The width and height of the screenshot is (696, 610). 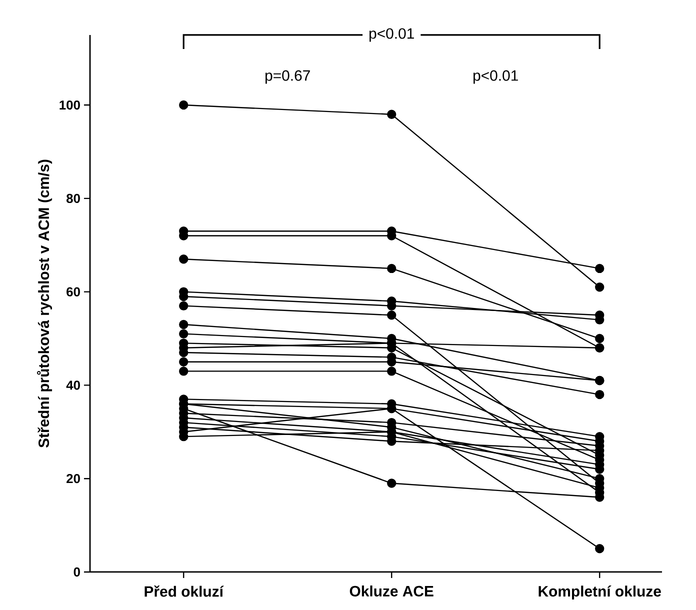 I want to click on x-tick-label: Okluze ACE, so click(x=392, y=591).